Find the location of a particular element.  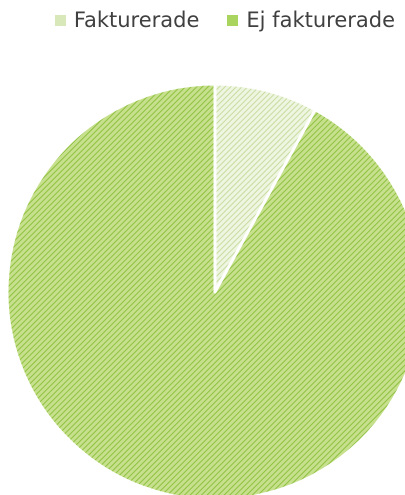

legend-item-fakturerade: Fakturerade is located at coordinates (127, 20).